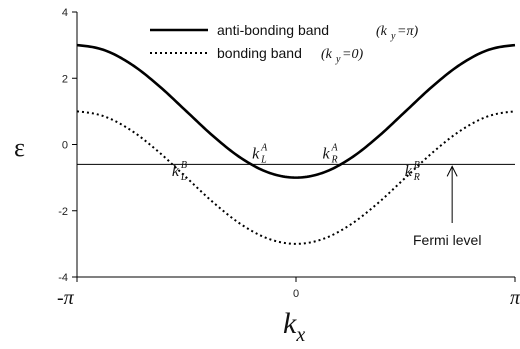  What do you see at coordinates (296, 294) in the screenshot?
I see `x-tick-label: 0` at bounding box center [296, 294].